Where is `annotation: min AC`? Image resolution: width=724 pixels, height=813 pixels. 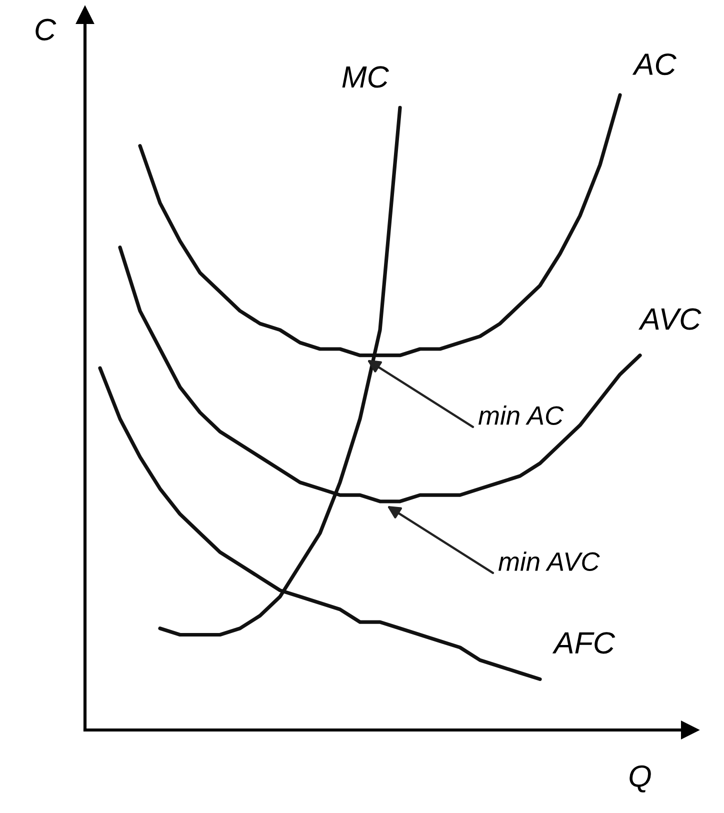 annotation: min AC is located at coordinates (521, 415).